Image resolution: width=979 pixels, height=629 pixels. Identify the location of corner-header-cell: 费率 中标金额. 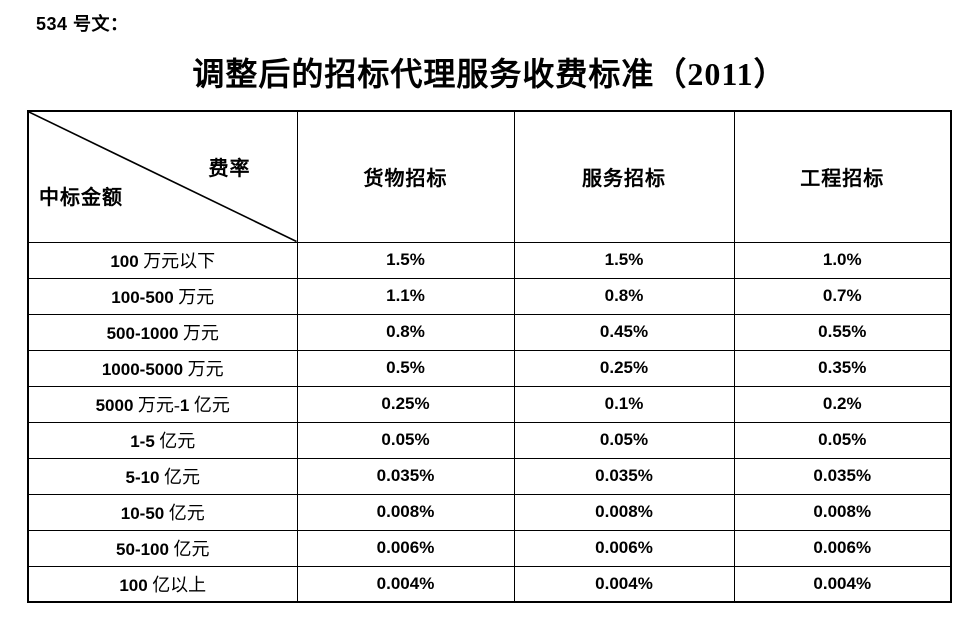
(162, 176).